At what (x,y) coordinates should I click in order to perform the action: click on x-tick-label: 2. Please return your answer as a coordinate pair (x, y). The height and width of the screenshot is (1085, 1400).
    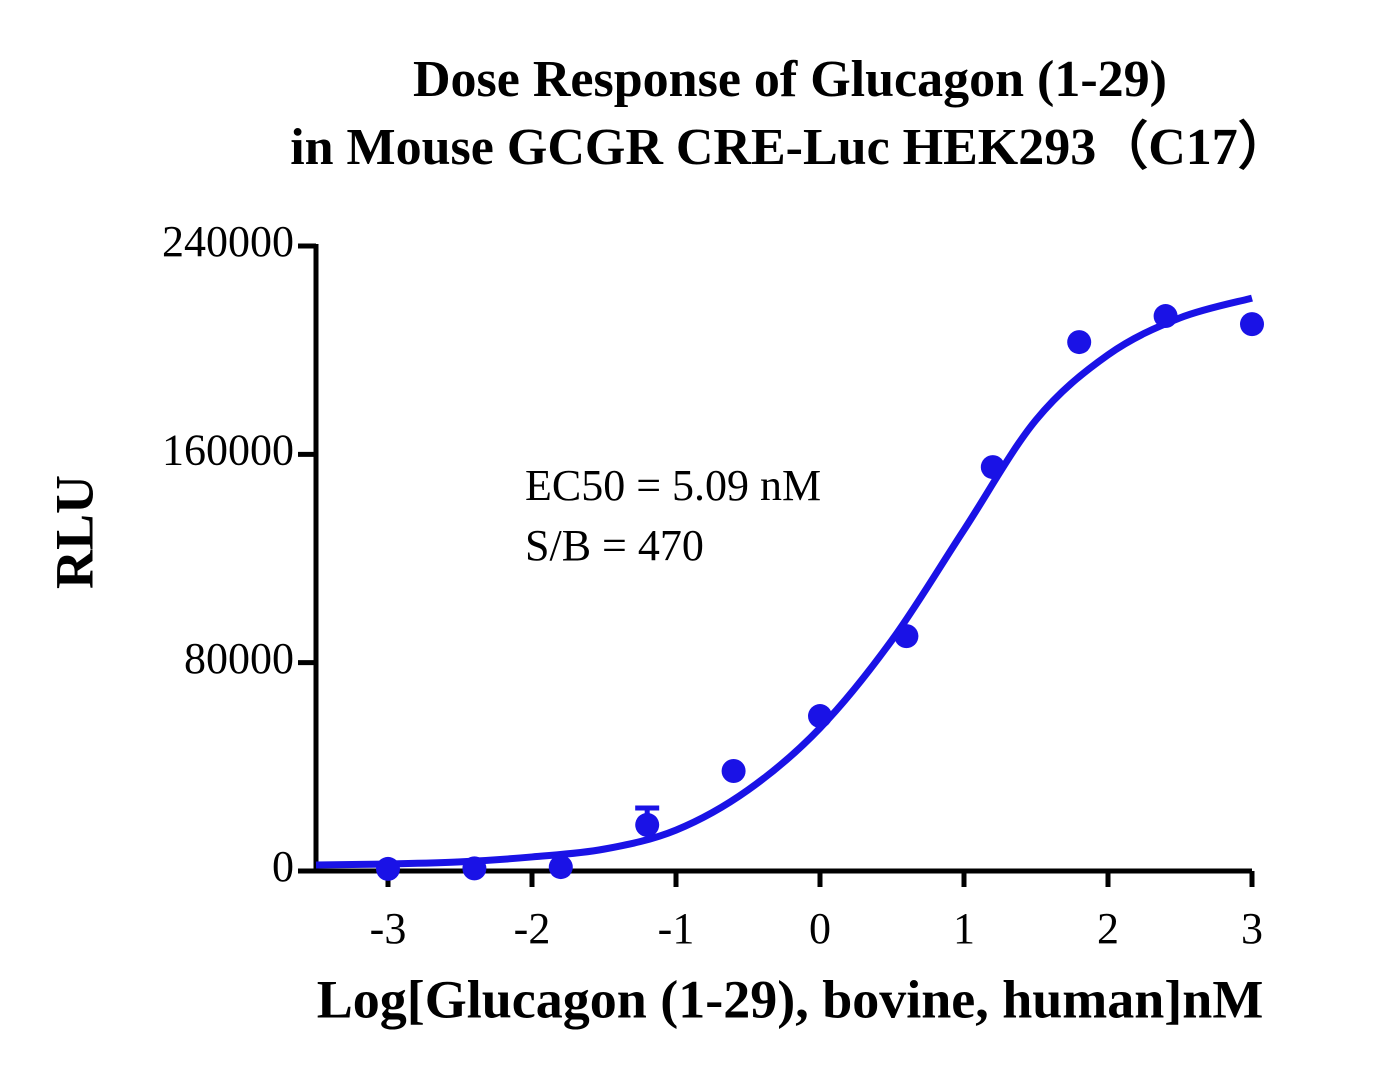
    Looking at the image, I should click on (1108, 928).